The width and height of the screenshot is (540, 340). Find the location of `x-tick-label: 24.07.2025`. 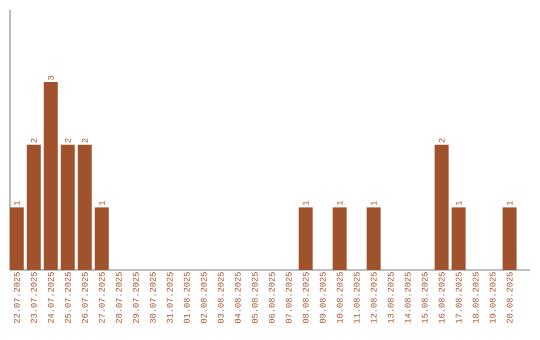

x-tick-label: 24.07.2025 is located at coordinates (51, 298).